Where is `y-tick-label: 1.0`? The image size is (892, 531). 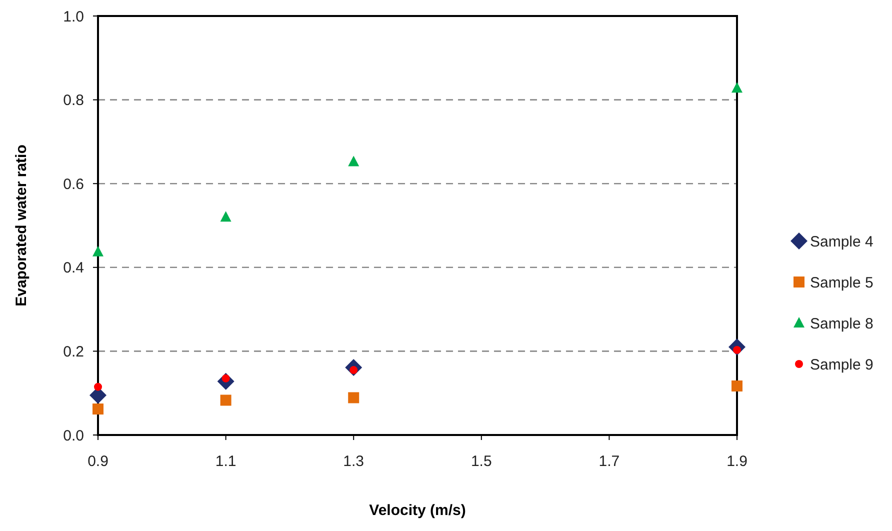
y-tick-label: 1.0 is located at coordinates (73, 17).